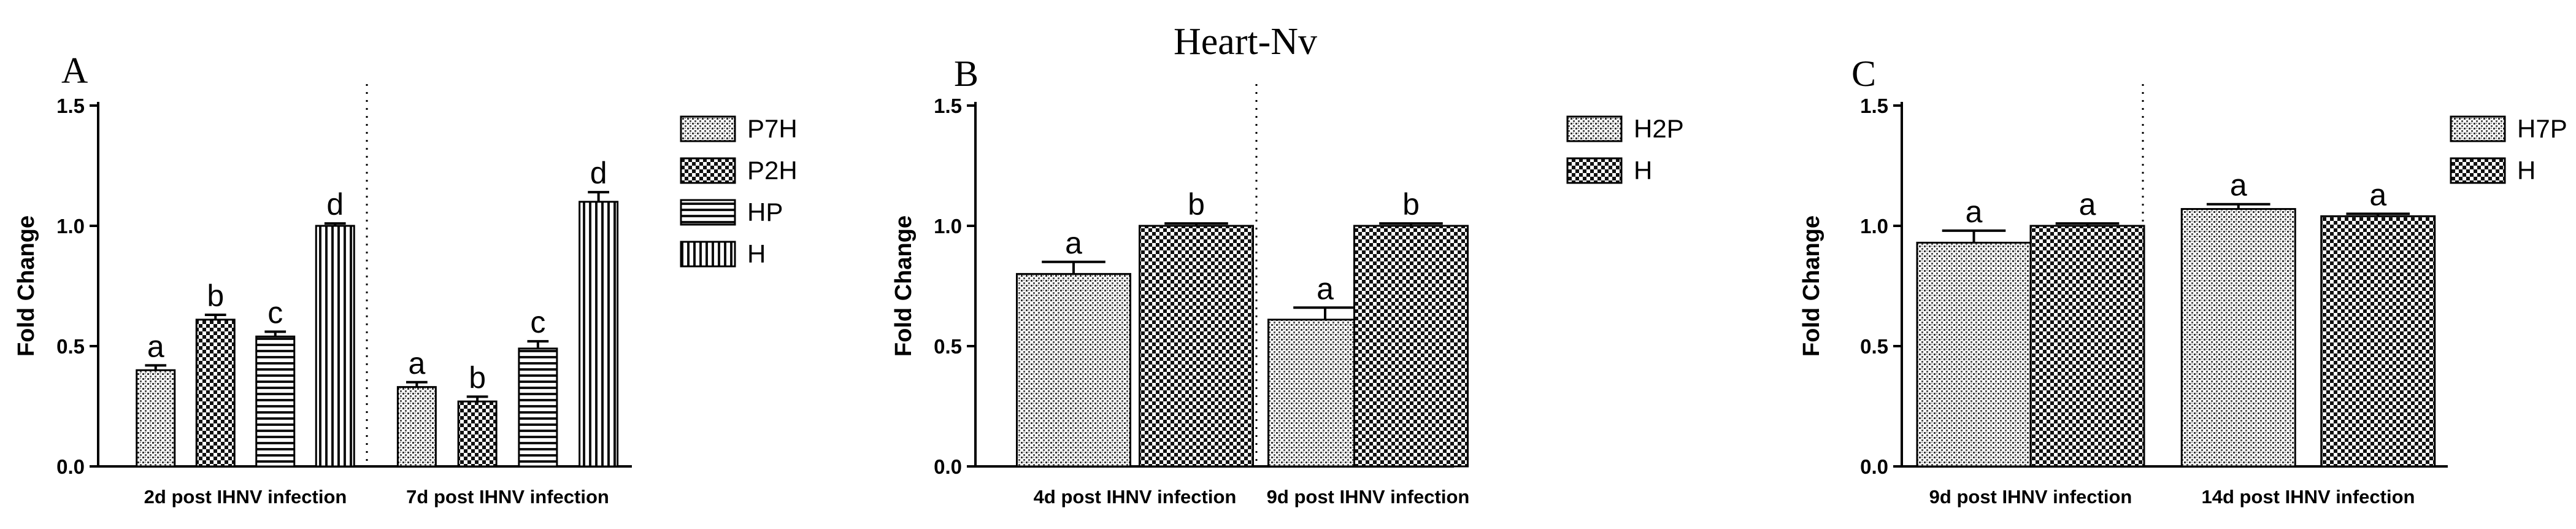 Image resolution: width=2576 pixels, height=529 pixels. I want to click on figure-title: Heart-Nv, so click(1245, 42).